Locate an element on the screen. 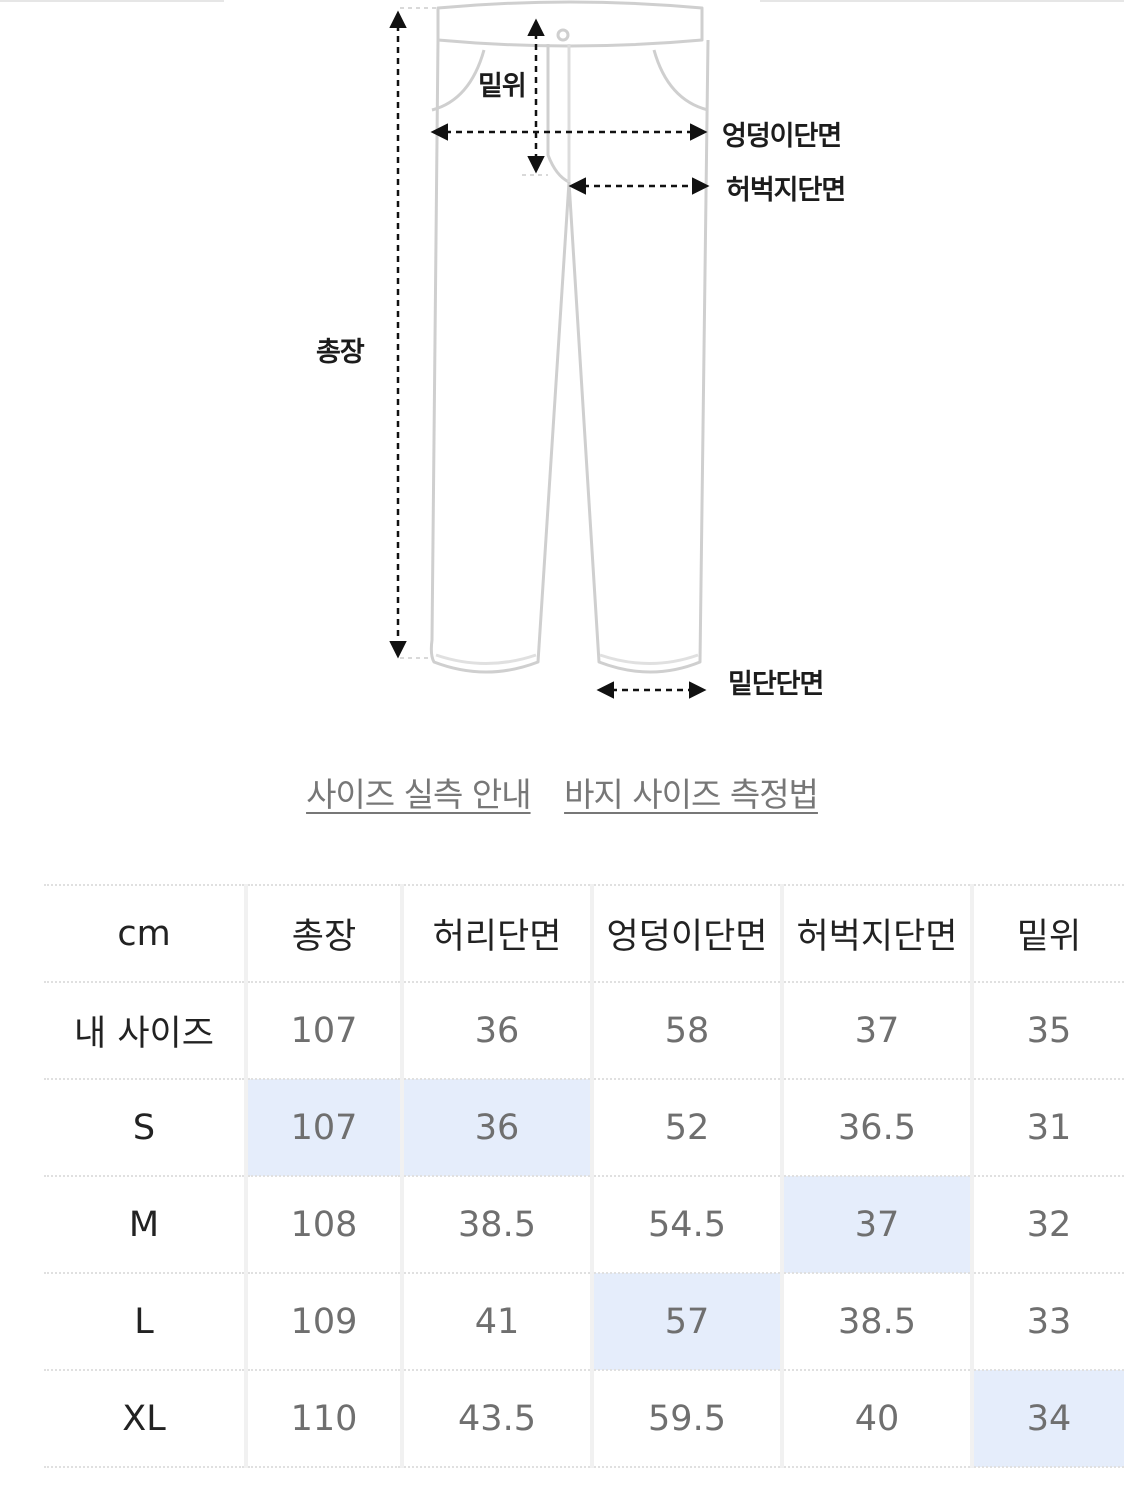 The height and width of the screenshot is (1500, 1124). table-cell-highlighted: 57 is located at coordinates (686, 1322).